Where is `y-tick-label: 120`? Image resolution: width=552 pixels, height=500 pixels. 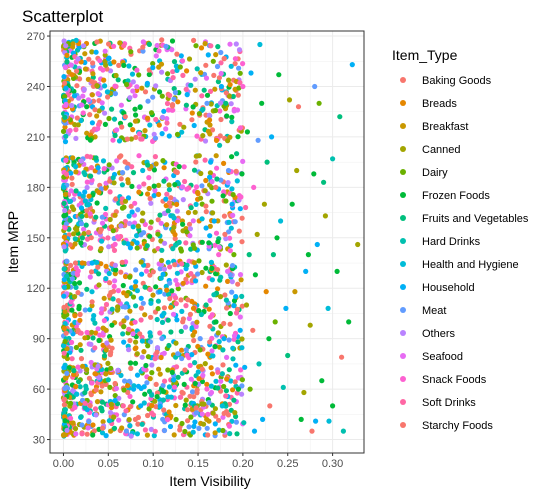 y-tick-label: 120 is located at coordinates (36, 289).